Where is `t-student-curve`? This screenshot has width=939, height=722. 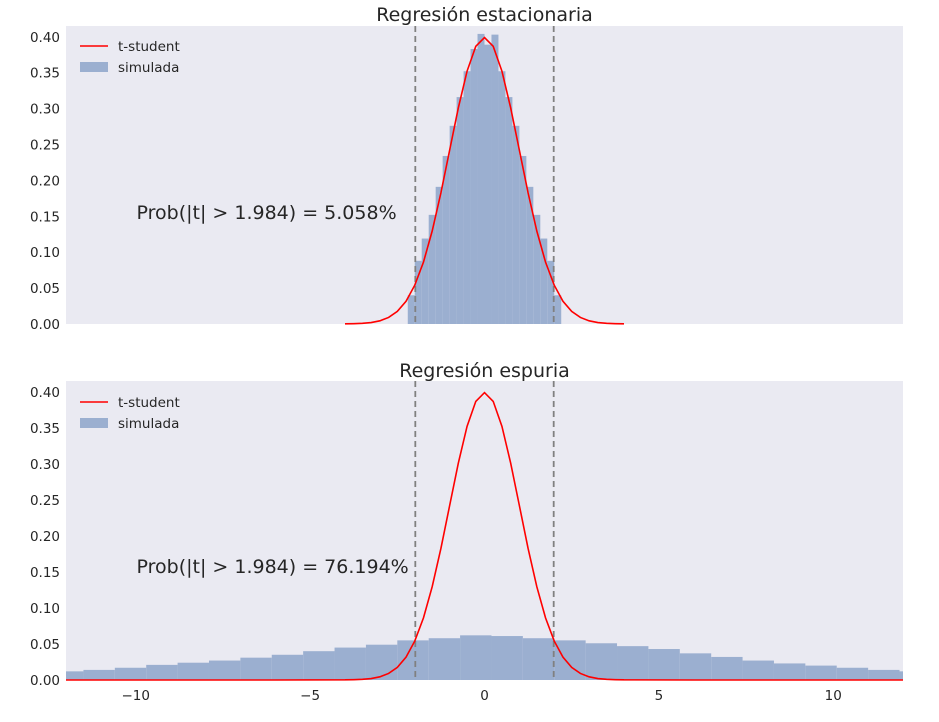
t-student-curve is located at coordinates (484, 180).